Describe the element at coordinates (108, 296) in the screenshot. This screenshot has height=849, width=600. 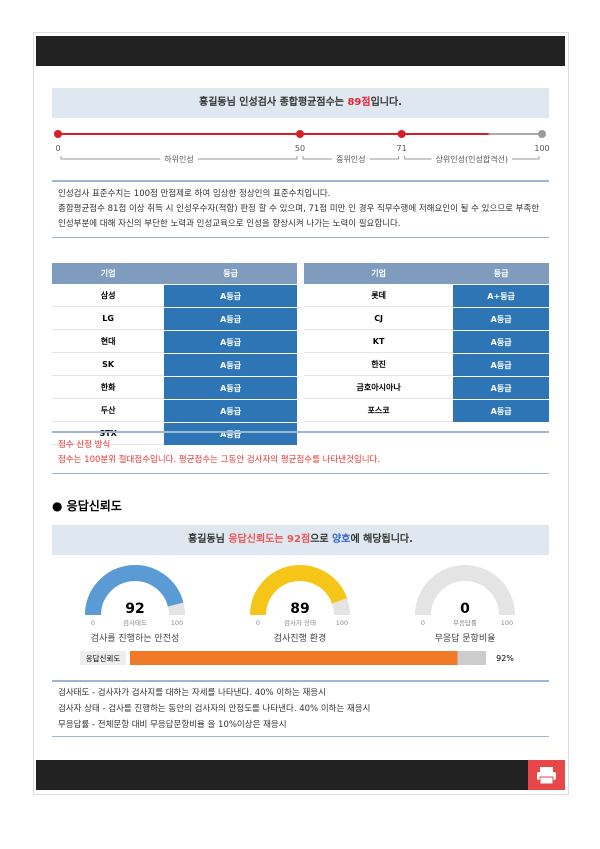
I see `company-cell: 삼성` at that location.